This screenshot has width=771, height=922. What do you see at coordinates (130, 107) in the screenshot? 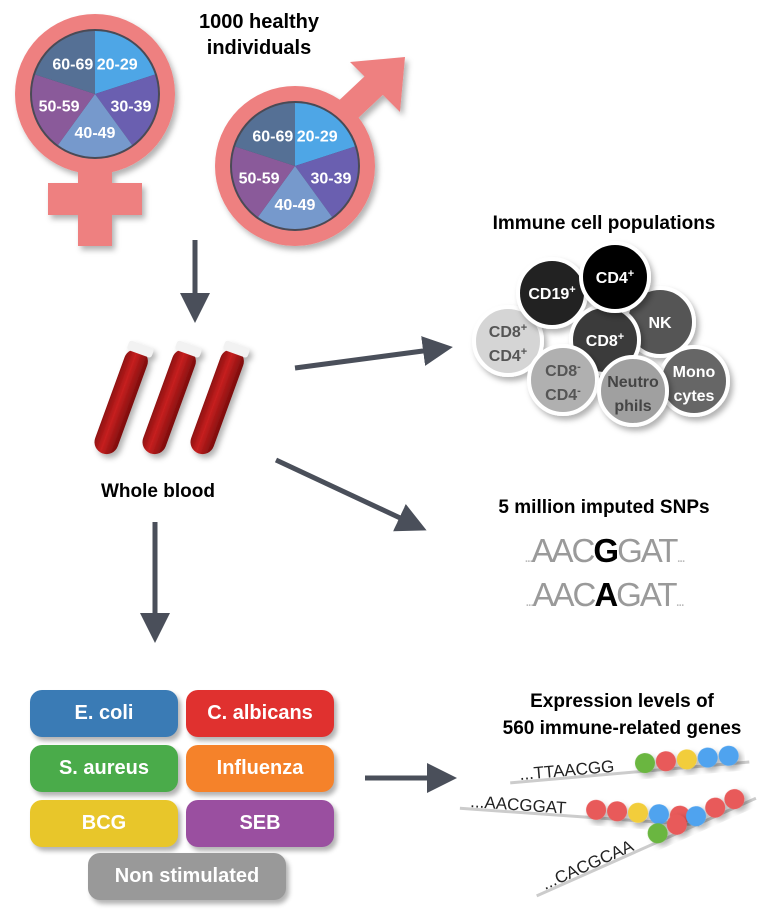
I see `female-pie-slice-label: 30-39` at bounding box center [130, 107].